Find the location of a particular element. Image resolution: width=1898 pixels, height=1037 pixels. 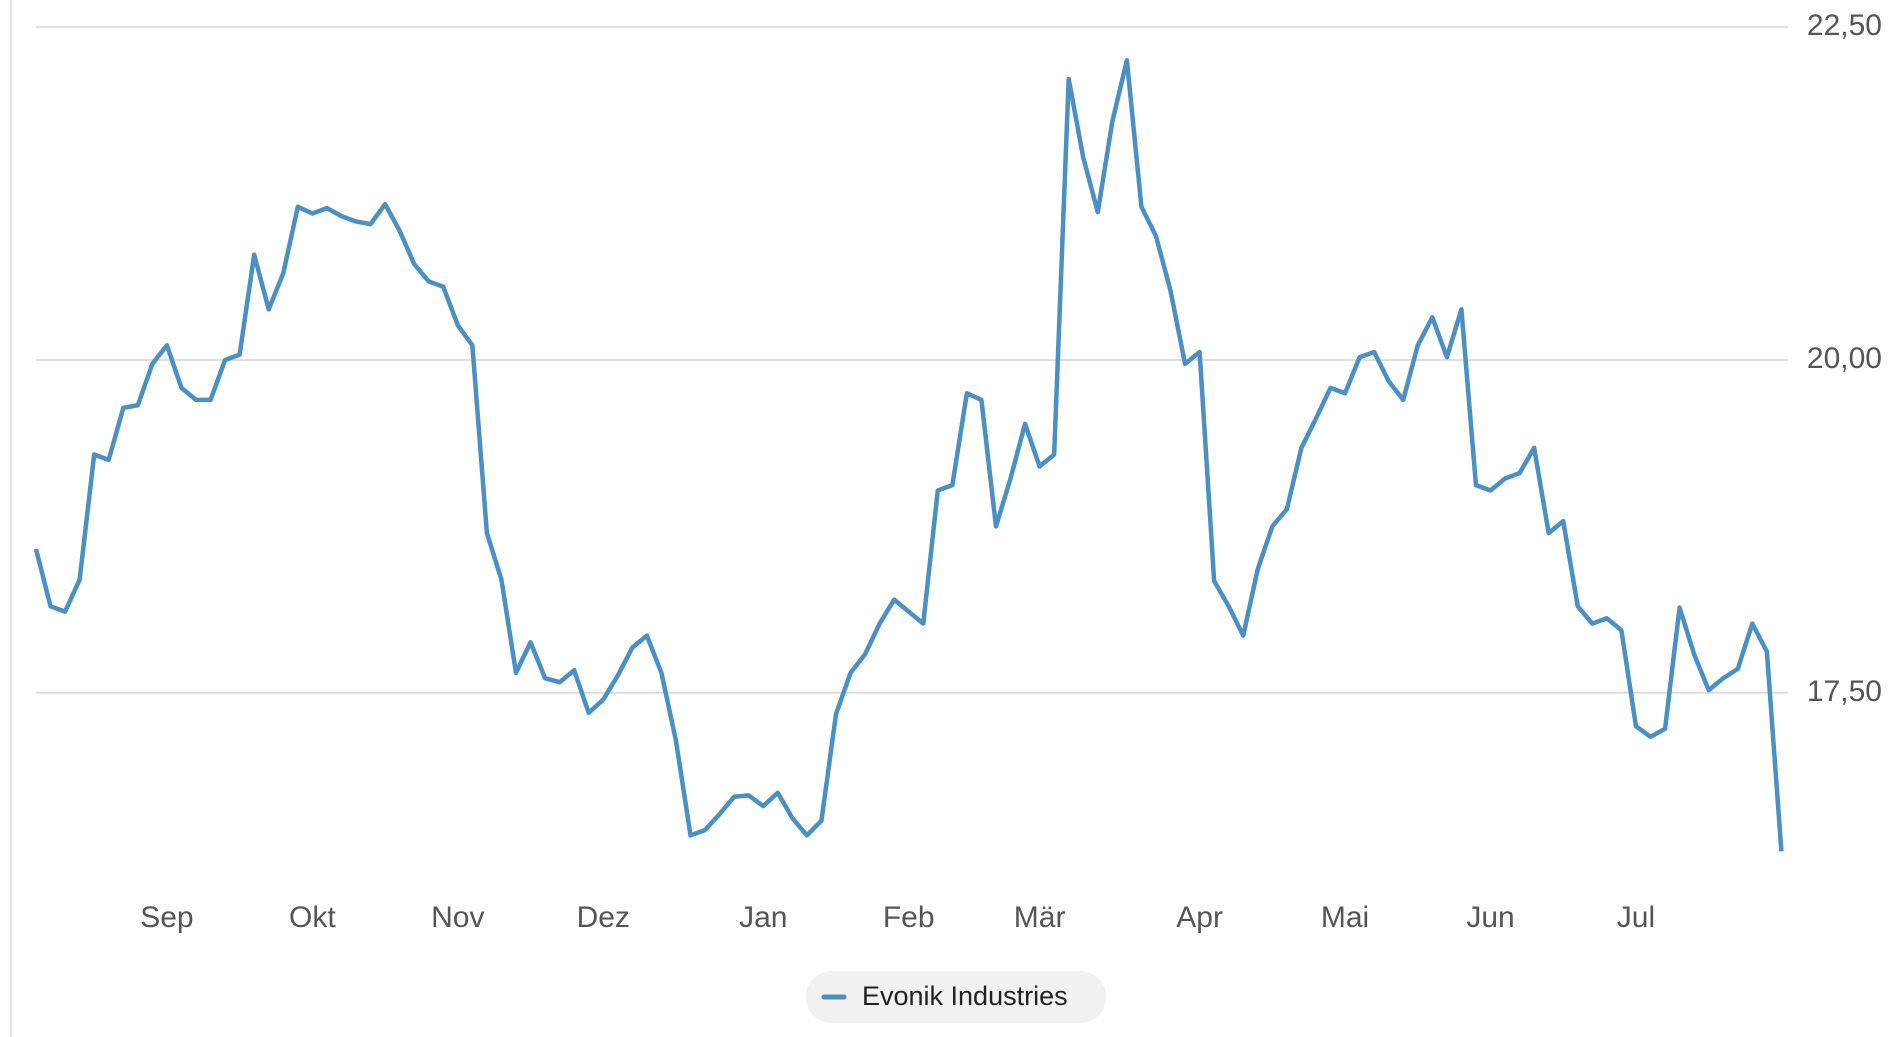

legend-box is located at coordinates (956, 997).